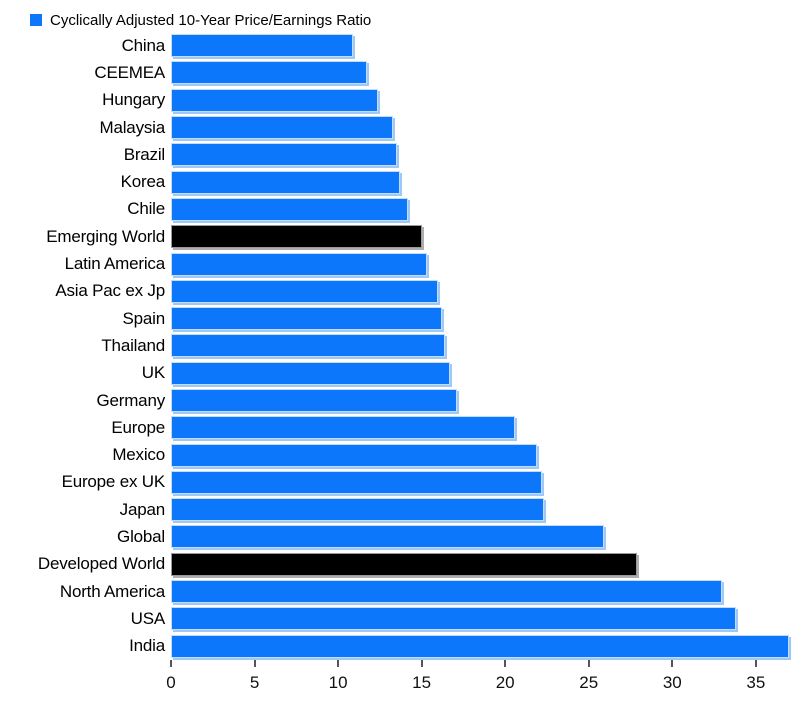  Describe the element at coordinates (485, 679) in the screenshot. I see `x-axis: 0 5 10 15 20 25 30 35` at that location.